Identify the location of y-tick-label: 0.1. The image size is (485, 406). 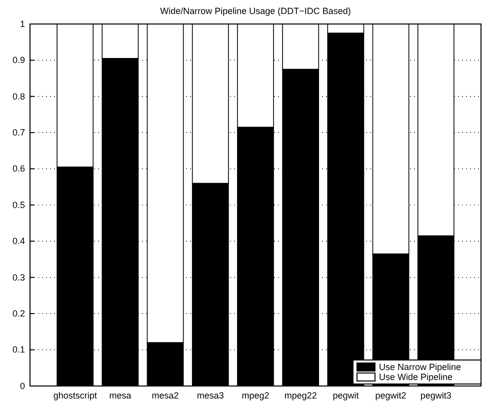
(18, 349).